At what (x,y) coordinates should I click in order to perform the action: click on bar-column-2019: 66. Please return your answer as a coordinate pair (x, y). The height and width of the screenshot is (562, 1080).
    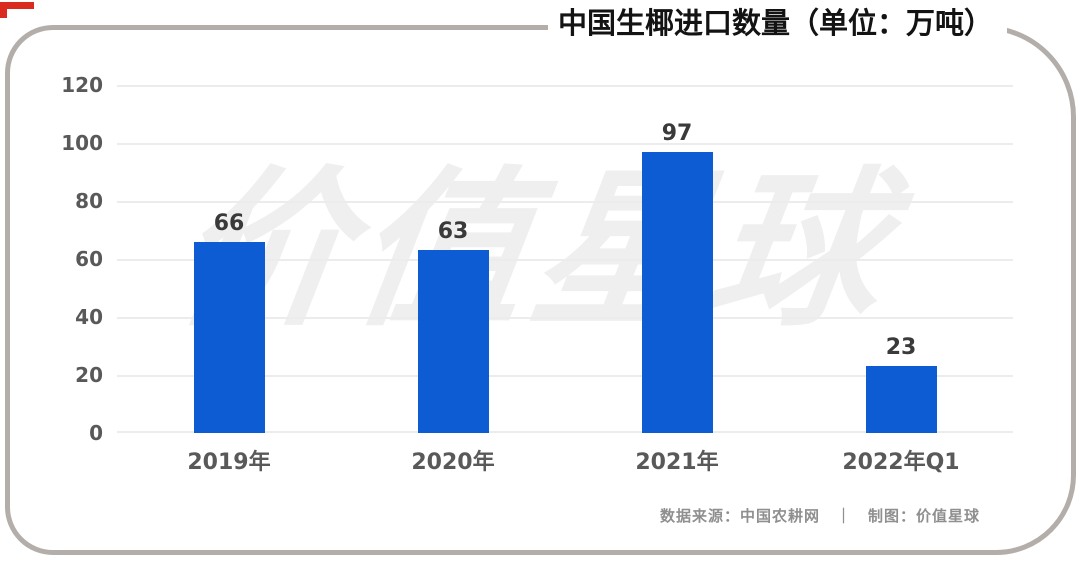
    Looking at the image, I should click on (229, 259).